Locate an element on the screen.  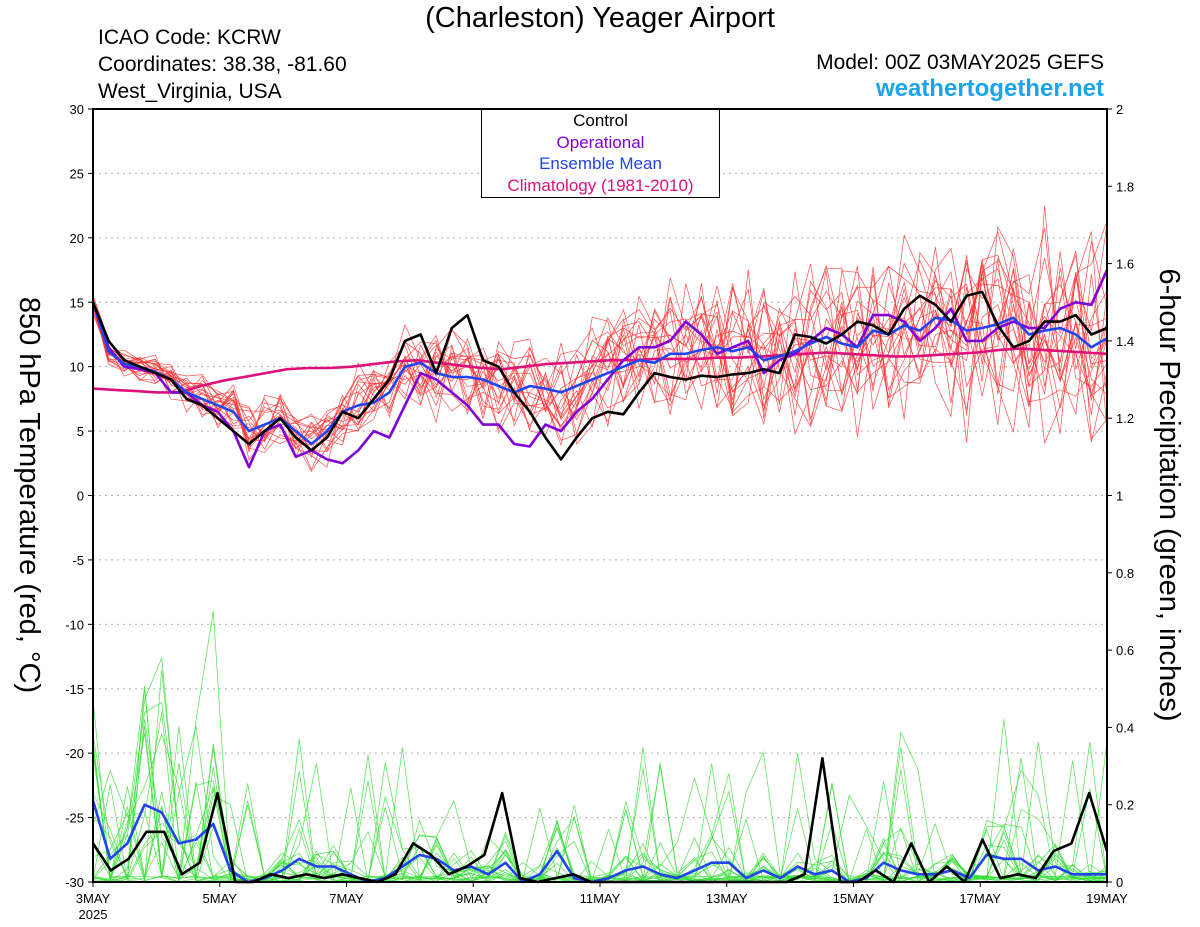
legend-operational: Operational is located at coordinates (600, 142).